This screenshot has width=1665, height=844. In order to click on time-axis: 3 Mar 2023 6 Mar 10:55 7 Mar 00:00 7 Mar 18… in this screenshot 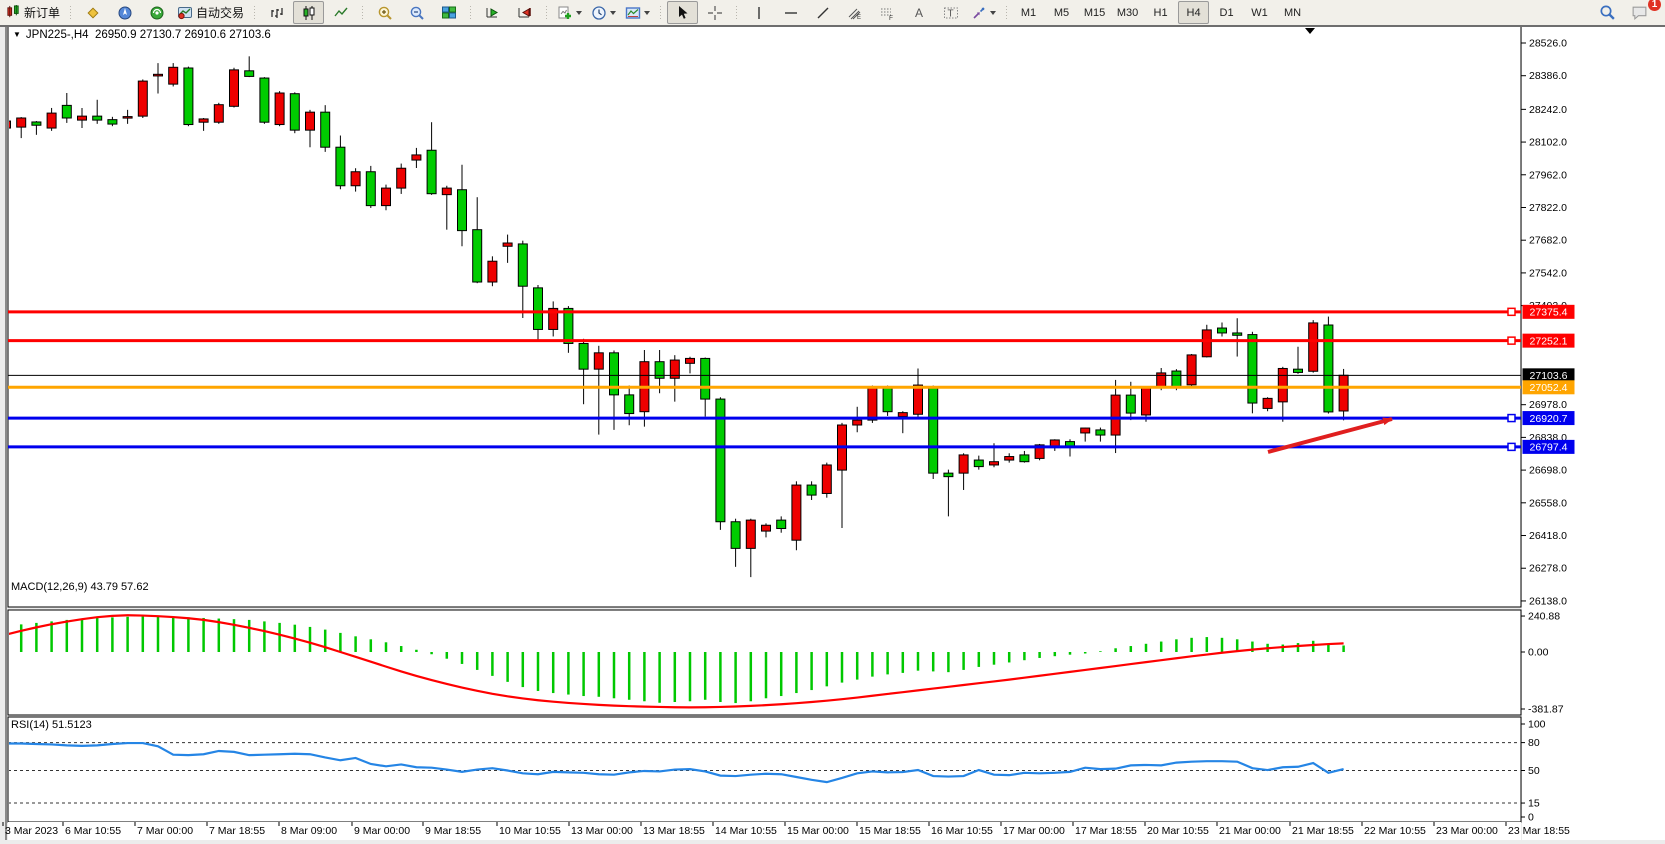, I will do `click(786, 829)`.